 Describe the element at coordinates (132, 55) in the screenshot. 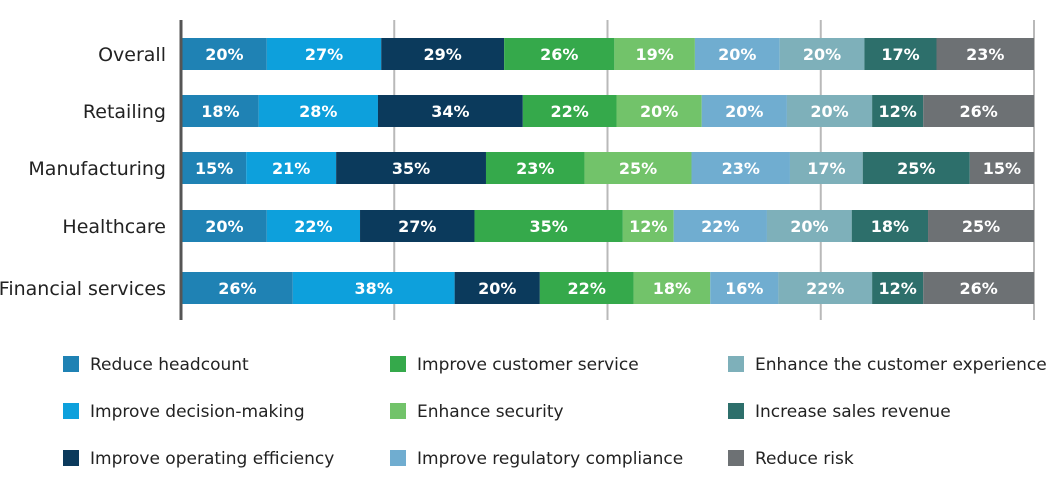

I see `category-label: Overall` at that location.